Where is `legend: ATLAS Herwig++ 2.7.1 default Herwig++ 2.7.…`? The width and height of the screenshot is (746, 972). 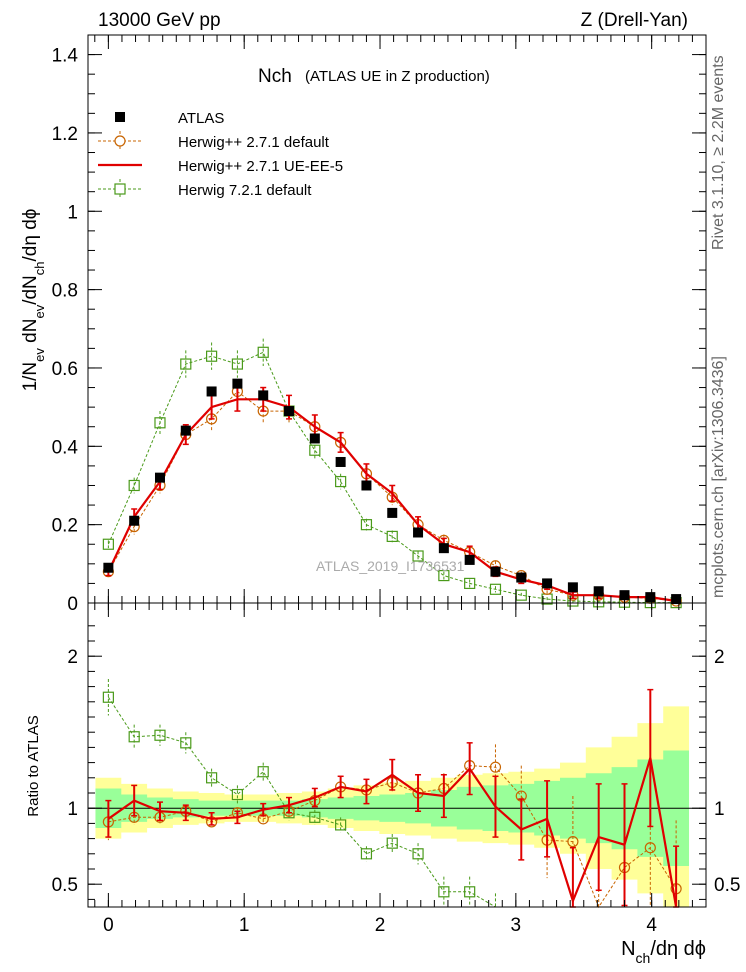
legend: ATLAS Herwig++ 2.7.1 default Herwig++ 2.7.… is located at coordinates (220, 154).